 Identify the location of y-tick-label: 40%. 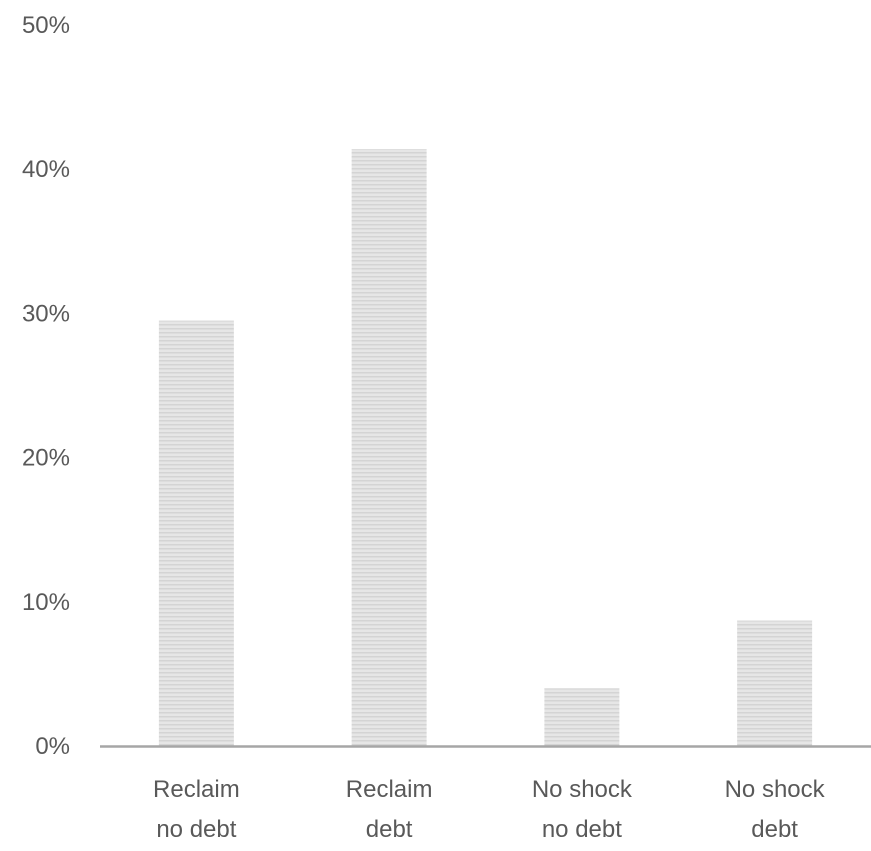
(46, 169).